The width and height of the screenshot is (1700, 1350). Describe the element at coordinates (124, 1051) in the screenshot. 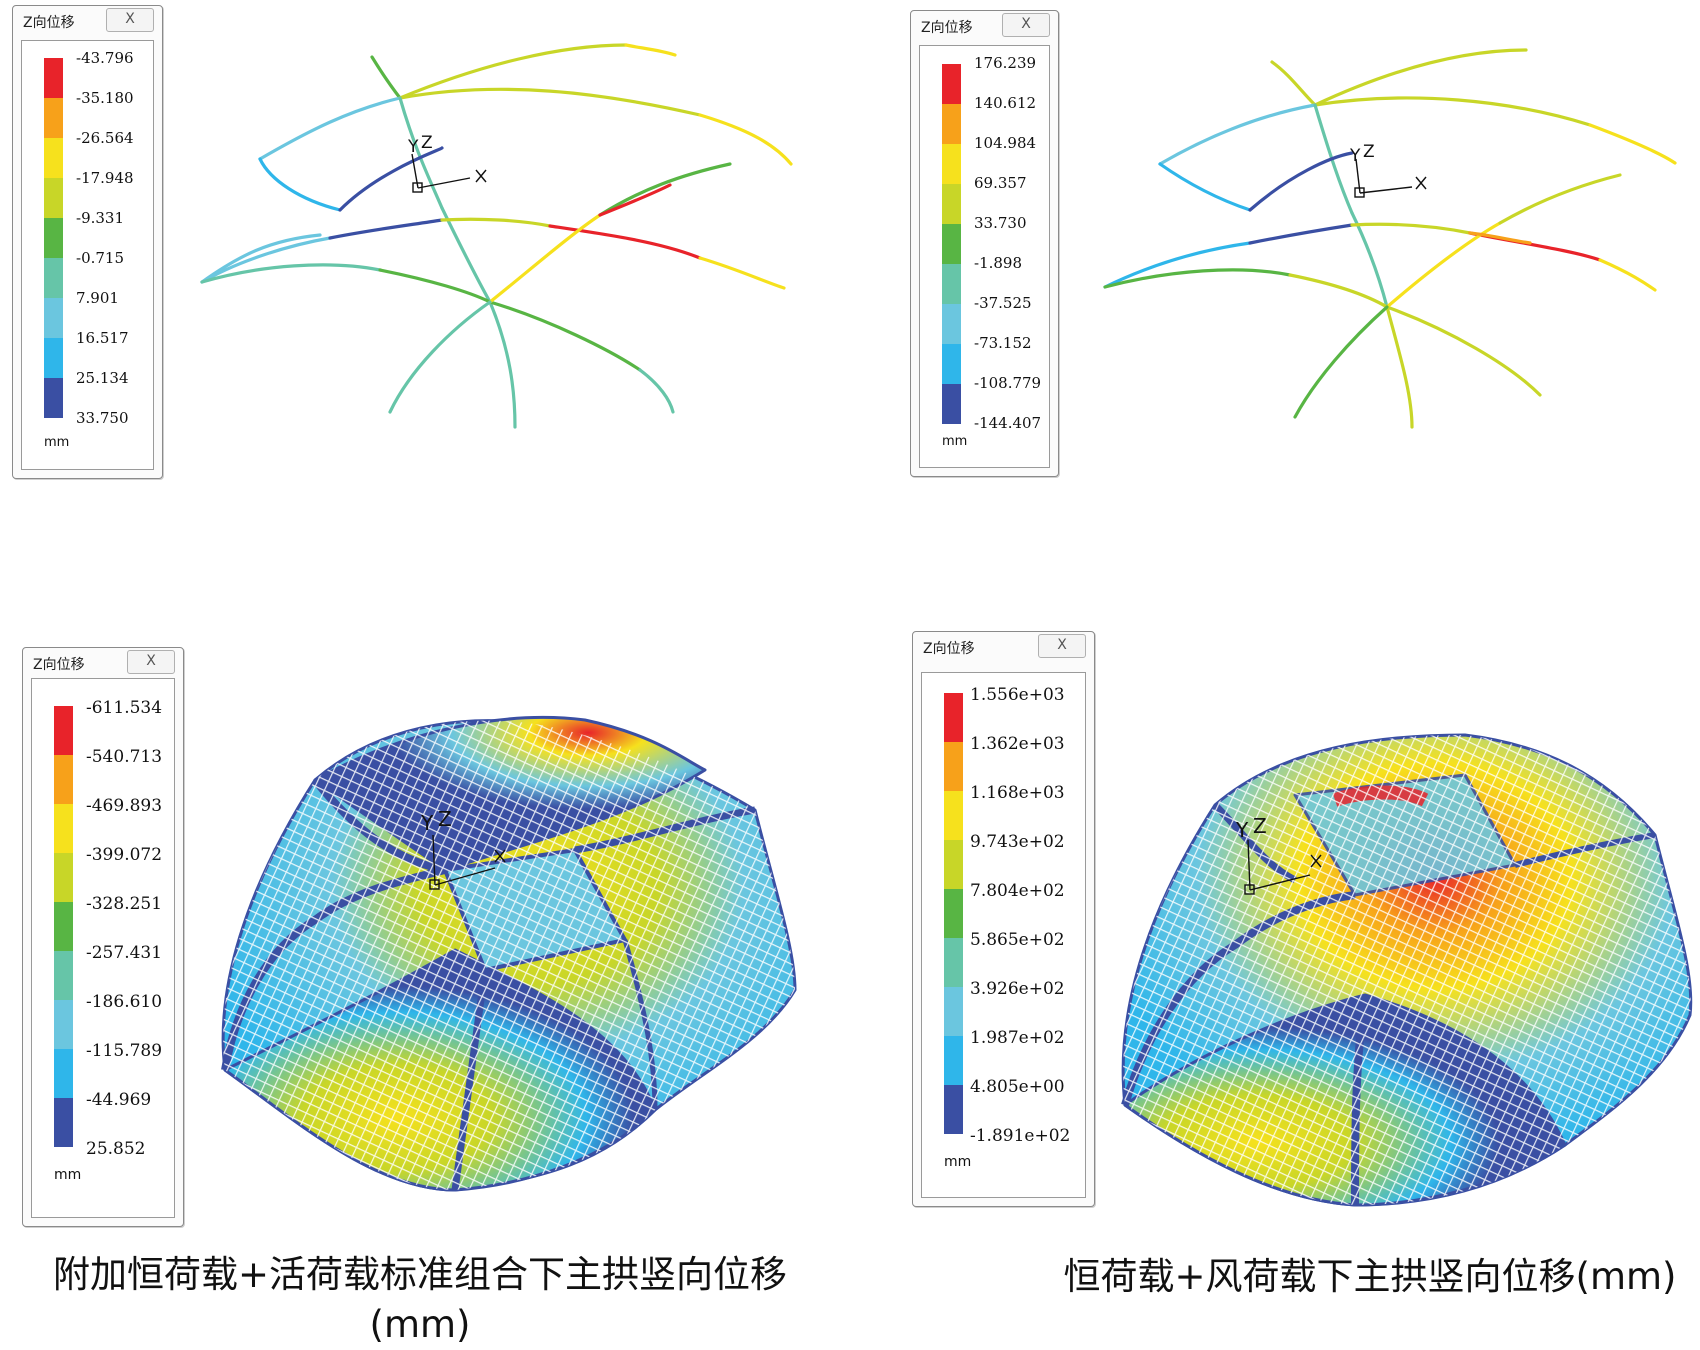

I see `legend-value: -115.789` at that location.